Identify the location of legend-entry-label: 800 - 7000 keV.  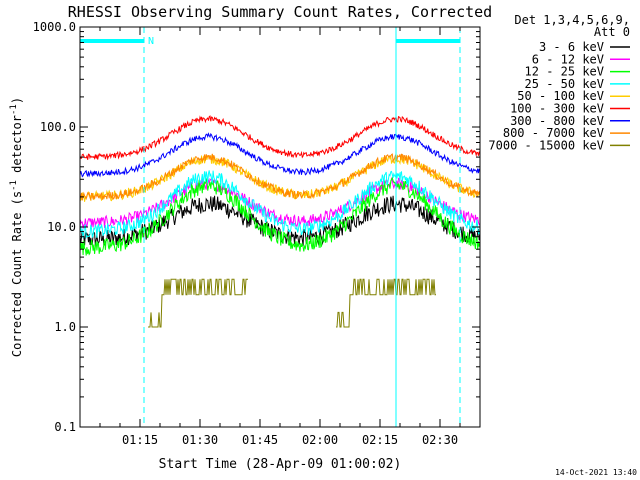
(553, 133).